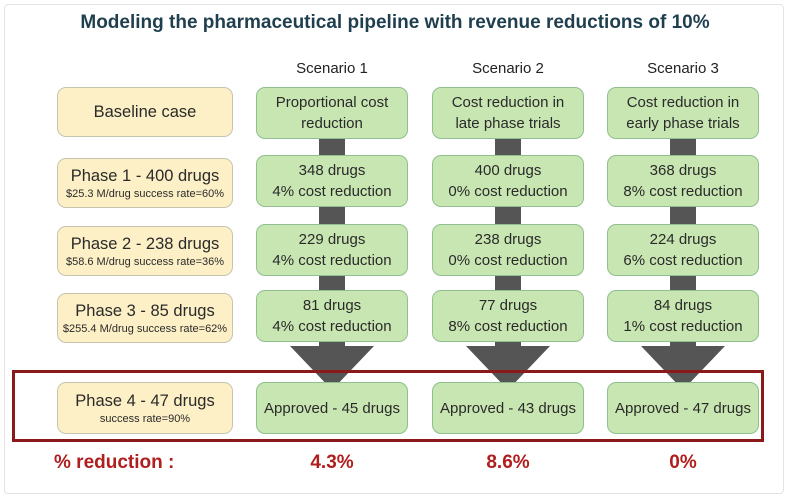  What do you see at coordinates (508, 239) in the screenshot?
I see `scenario-2-phase-2-drugs: 238 drugs` at bounding box center [508, 239].